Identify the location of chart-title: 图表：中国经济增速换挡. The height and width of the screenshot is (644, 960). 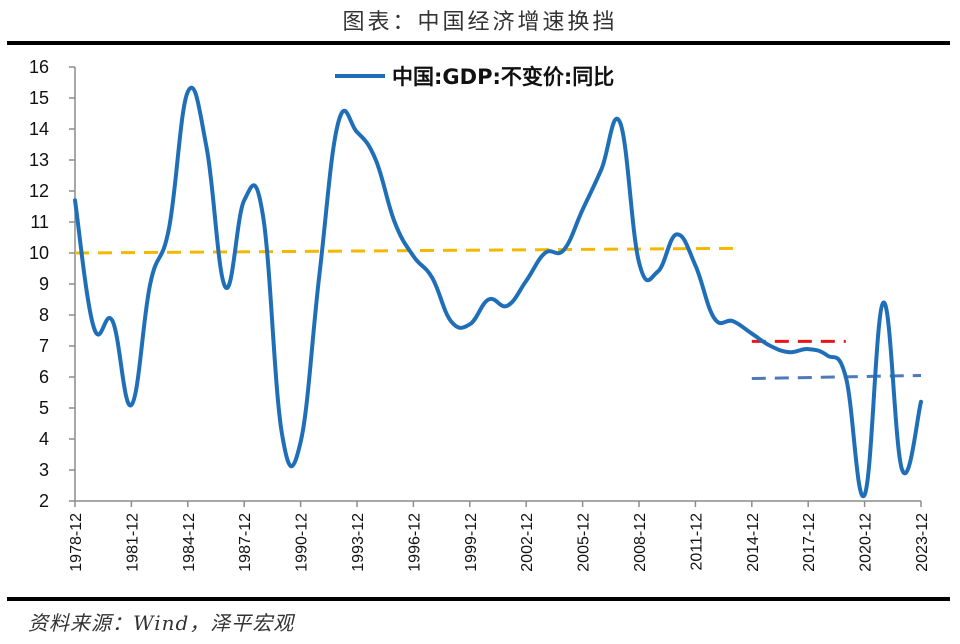
(480, 22).